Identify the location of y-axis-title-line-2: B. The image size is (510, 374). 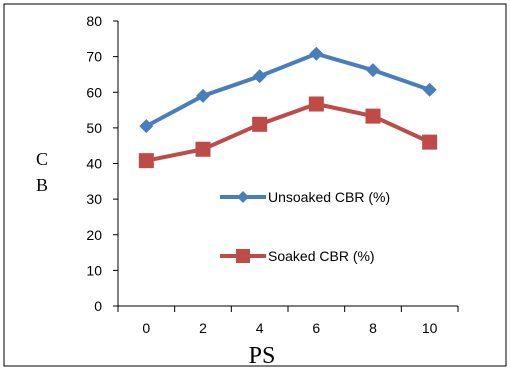
(42, 185).